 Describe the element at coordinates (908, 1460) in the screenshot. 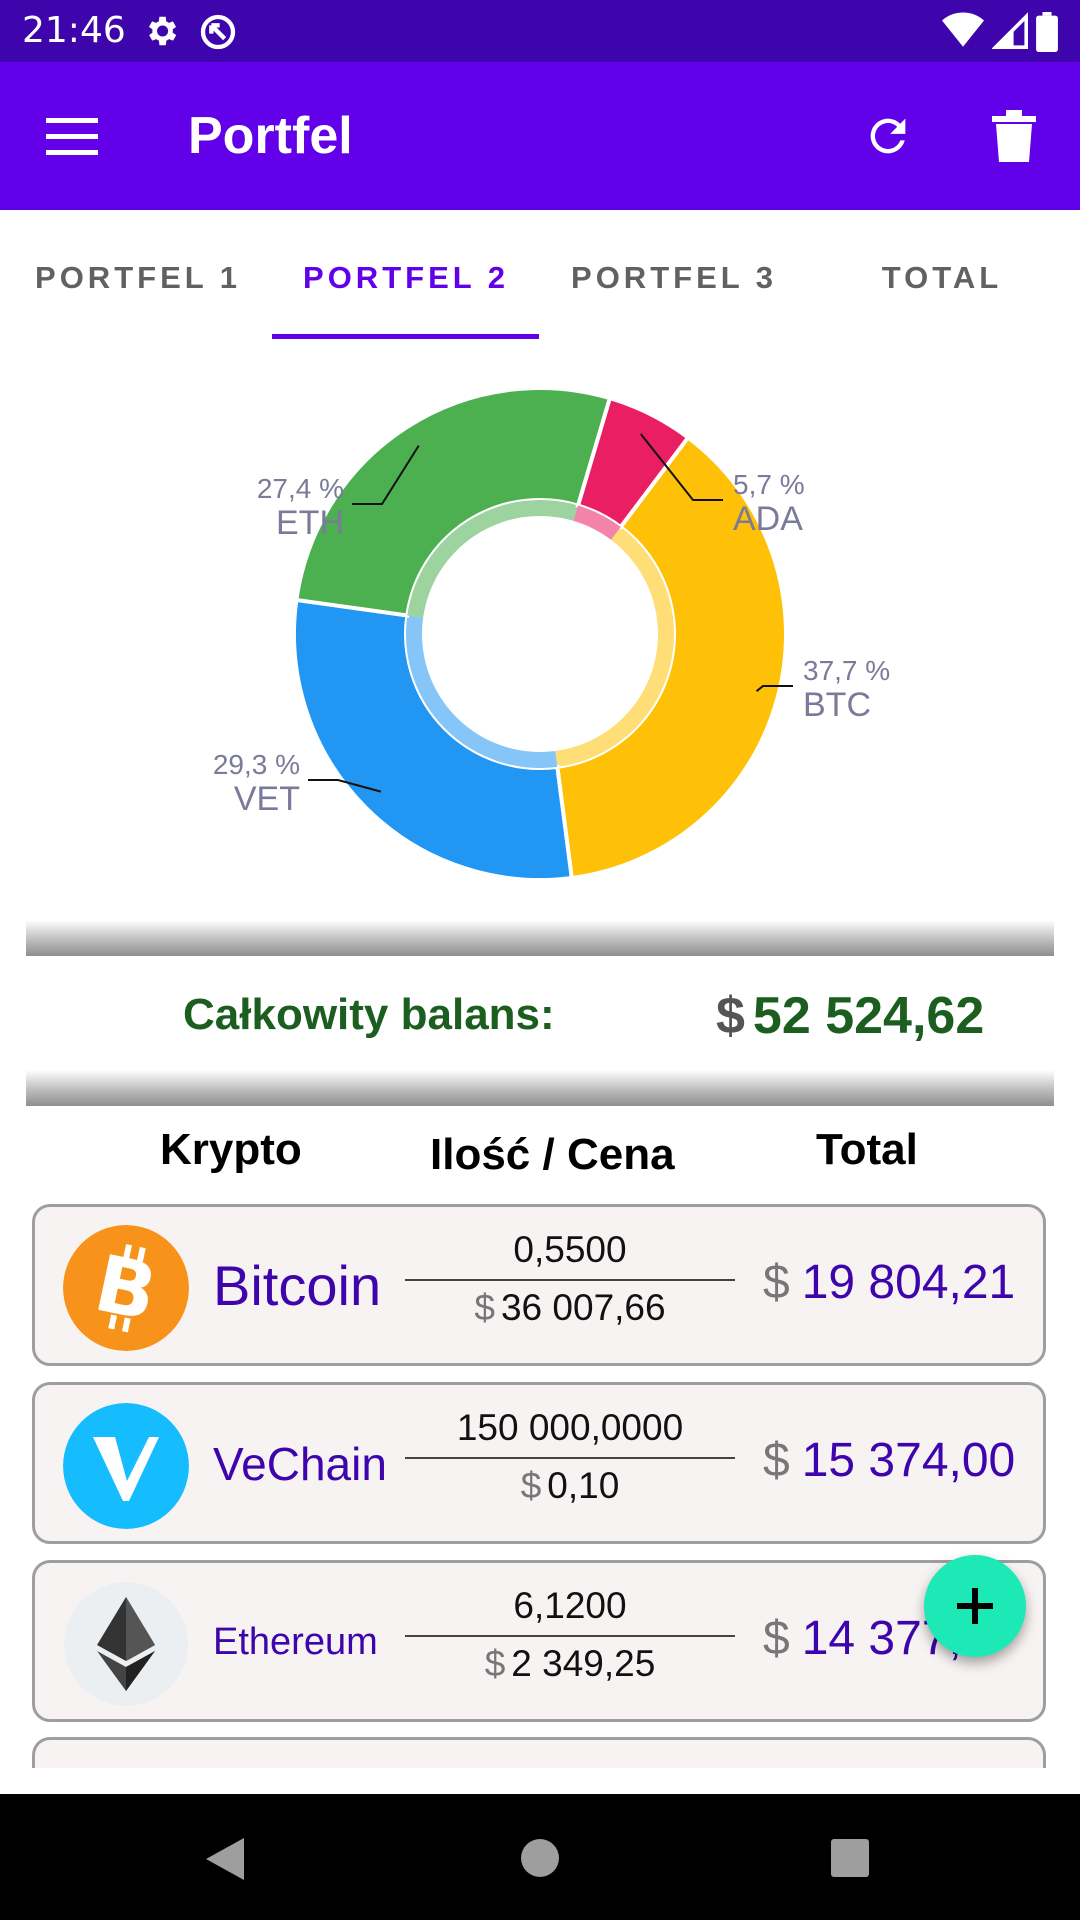

I see `total-value: 15 374,00` at that location.